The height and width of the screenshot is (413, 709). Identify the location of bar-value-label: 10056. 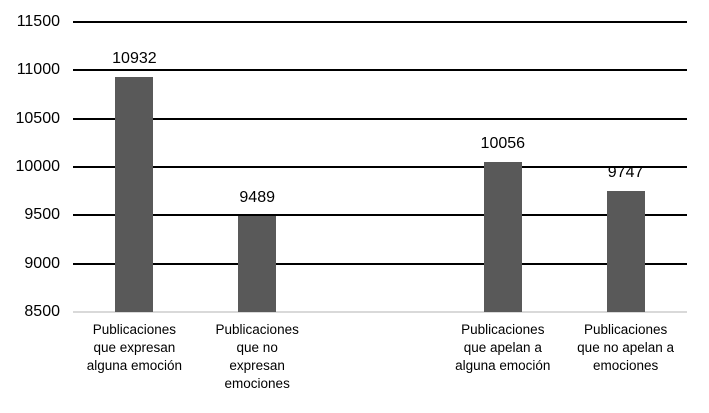
(503, 143).